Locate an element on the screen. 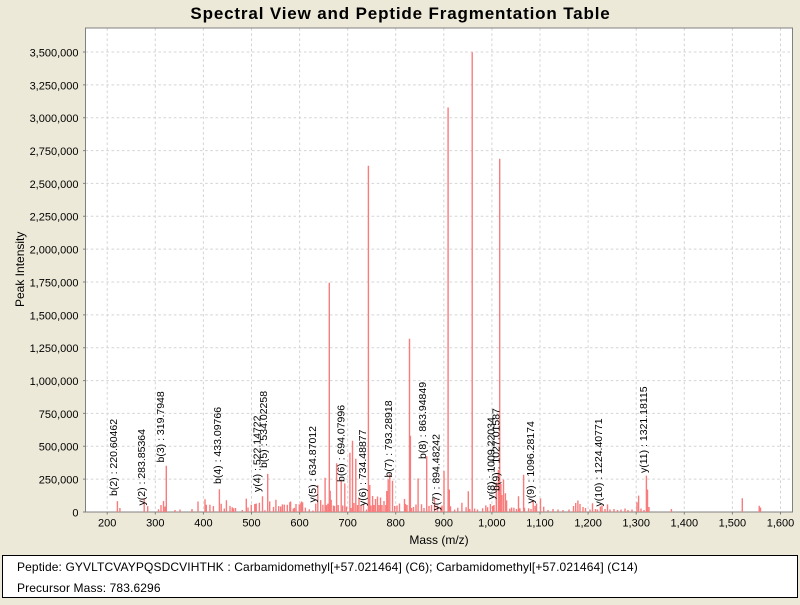 Image resolution: width=800 pixels, height=605 pixels. svg-text: 600 is located at coordinates (299, 524).